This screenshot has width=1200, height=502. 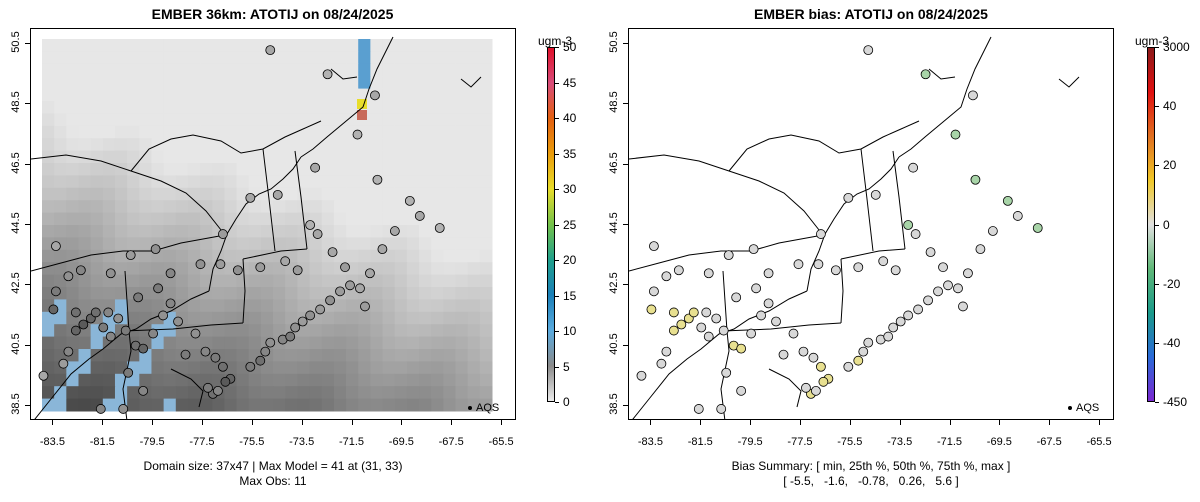 I want to click on right-aqs-legend: AQS, so click(x=1083, y=408).